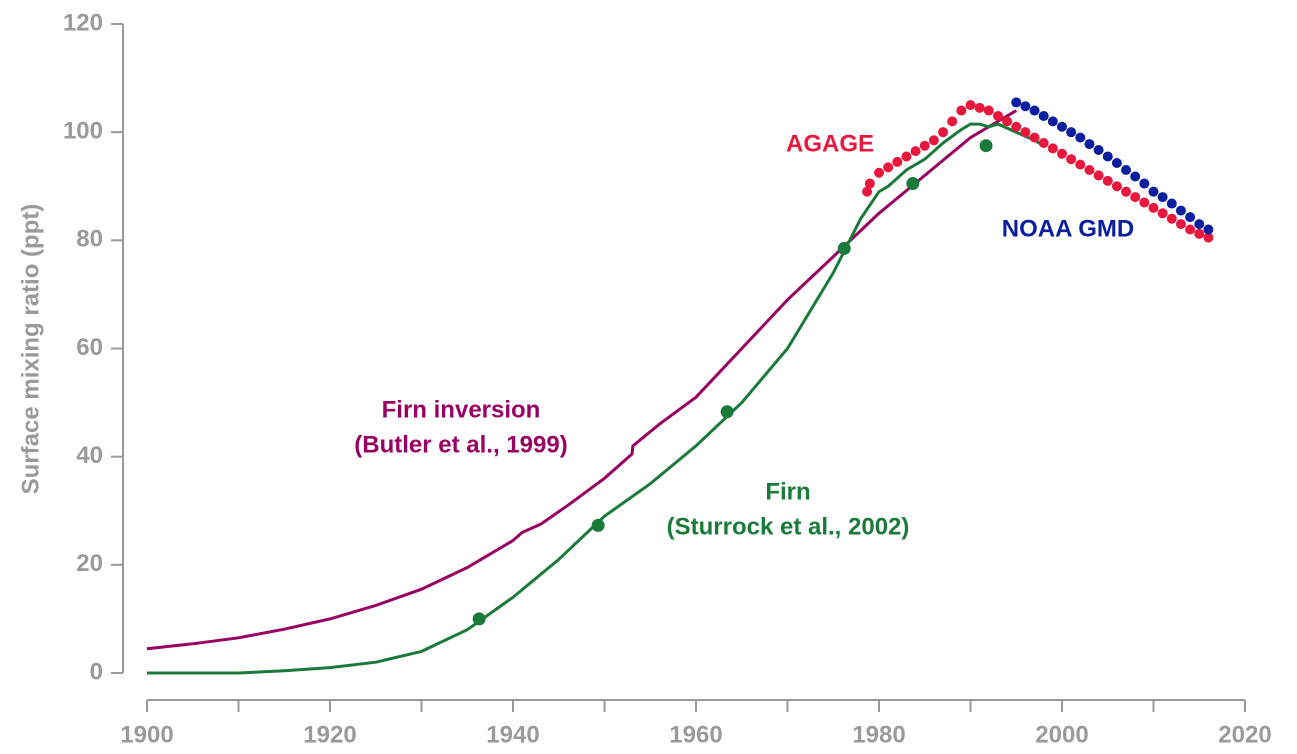  I want to click on annotation: AGAGE, so click(830, 143).